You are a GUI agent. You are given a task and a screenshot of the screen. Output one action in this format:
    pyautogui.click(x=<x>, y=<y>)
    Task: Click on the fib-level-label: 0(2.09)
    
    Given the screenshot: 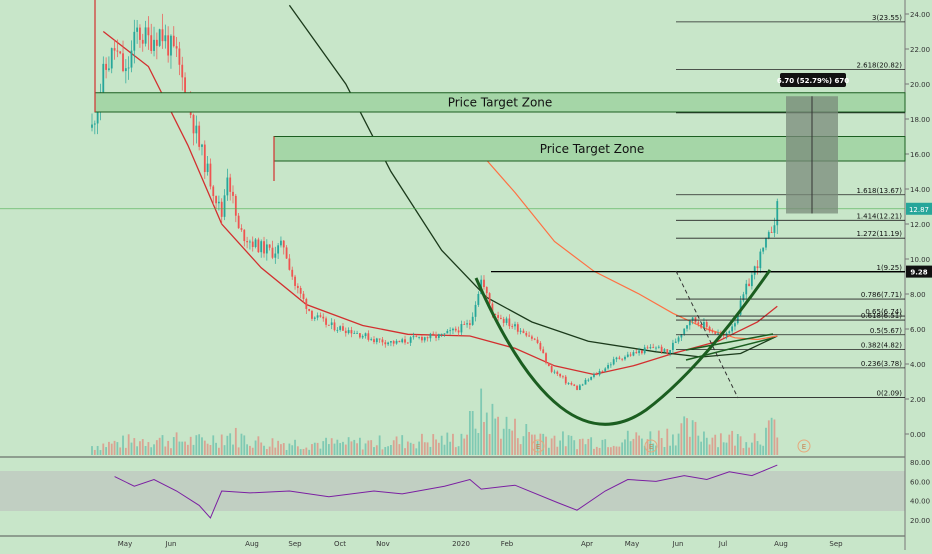 What is the action you would take?
    pyautogui.click(x=889, y=393)
    